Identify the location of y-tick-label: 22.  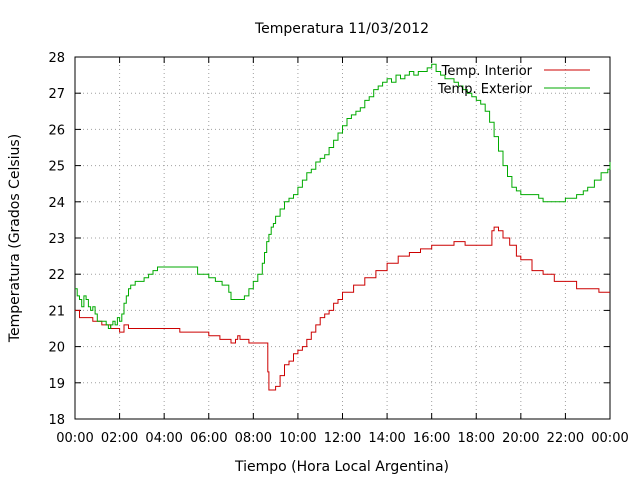
(56, 275).